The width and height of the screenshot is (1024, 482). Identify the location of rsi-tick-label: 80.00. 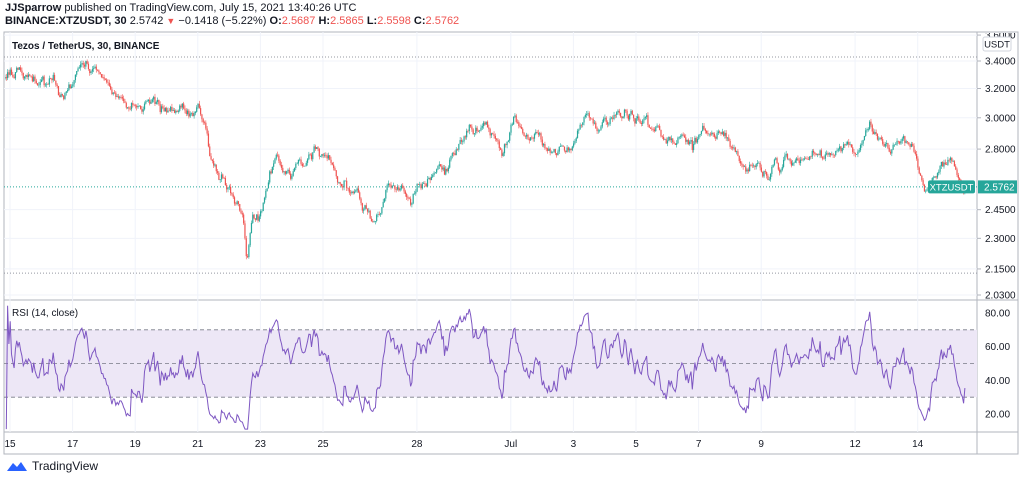
(997, 314).